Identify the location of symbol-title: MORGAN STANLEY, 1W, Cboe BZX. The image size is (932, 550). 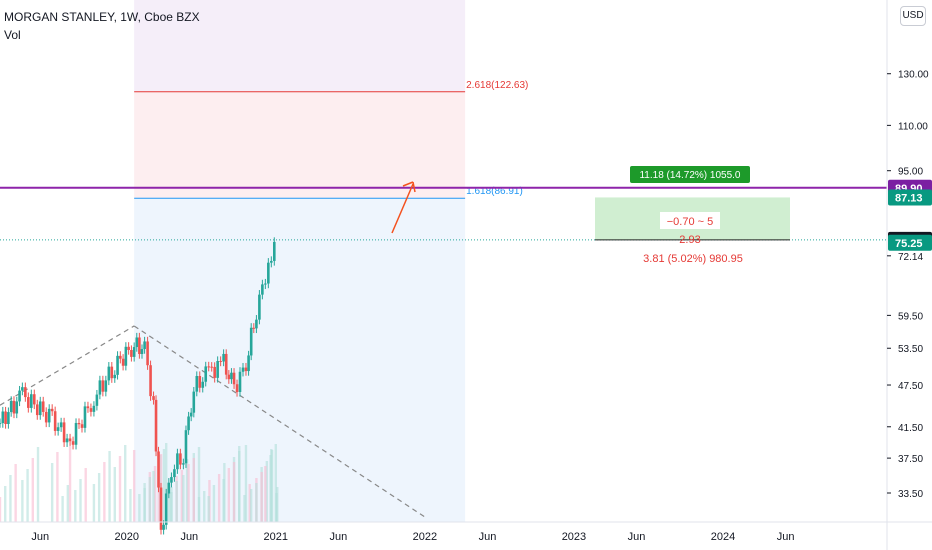
(102, 17).